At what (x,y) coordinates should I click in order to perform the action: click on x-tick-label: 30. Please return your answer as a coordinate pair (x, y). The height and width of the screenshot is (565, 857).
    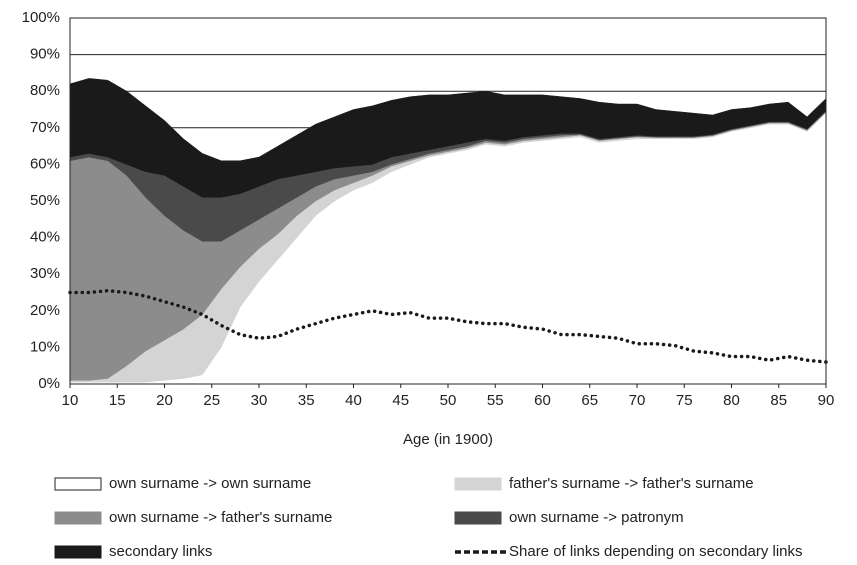
    Looking at the image, I should click on (259, 400).